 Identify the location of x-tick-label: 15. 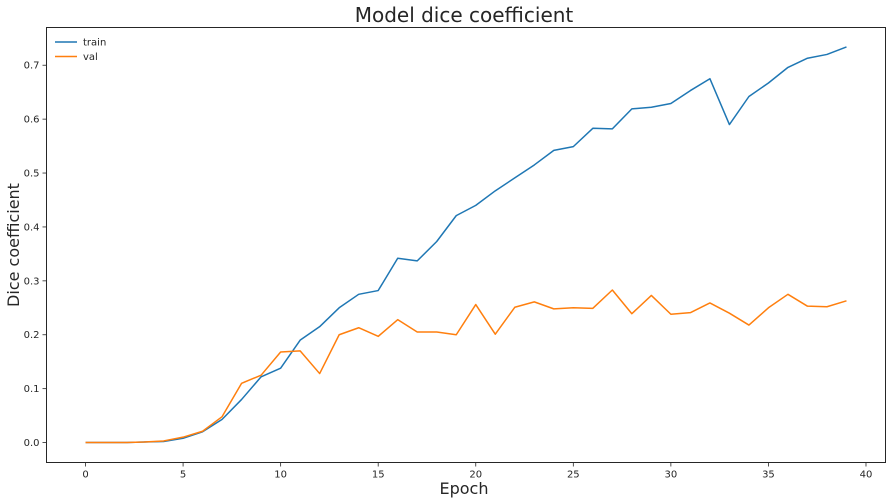
(378, 475).